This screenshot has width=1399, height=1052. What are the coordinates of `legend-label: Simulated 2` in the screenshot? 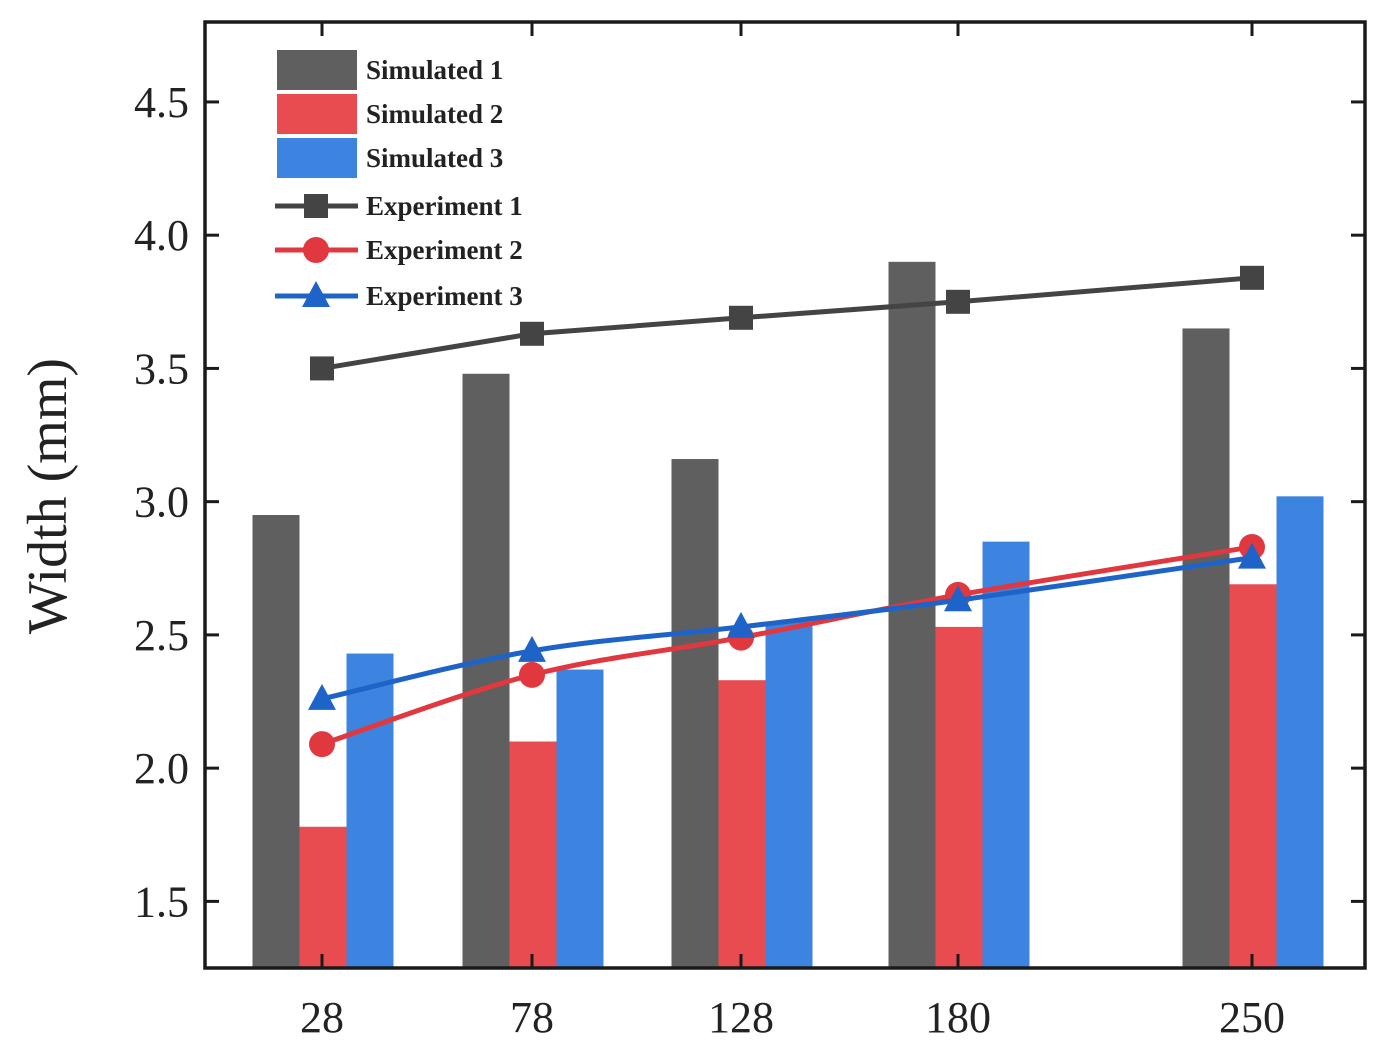 It's located at (434, 114).